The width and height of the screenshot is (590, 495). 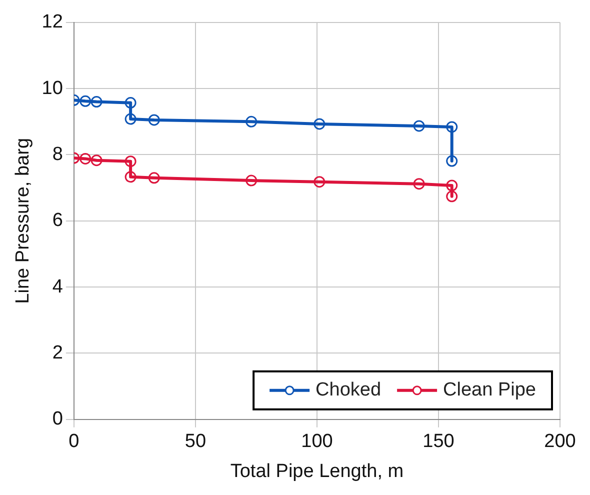 I want to click on legend-label: Clean Pipe, so click(x=489, y=390).